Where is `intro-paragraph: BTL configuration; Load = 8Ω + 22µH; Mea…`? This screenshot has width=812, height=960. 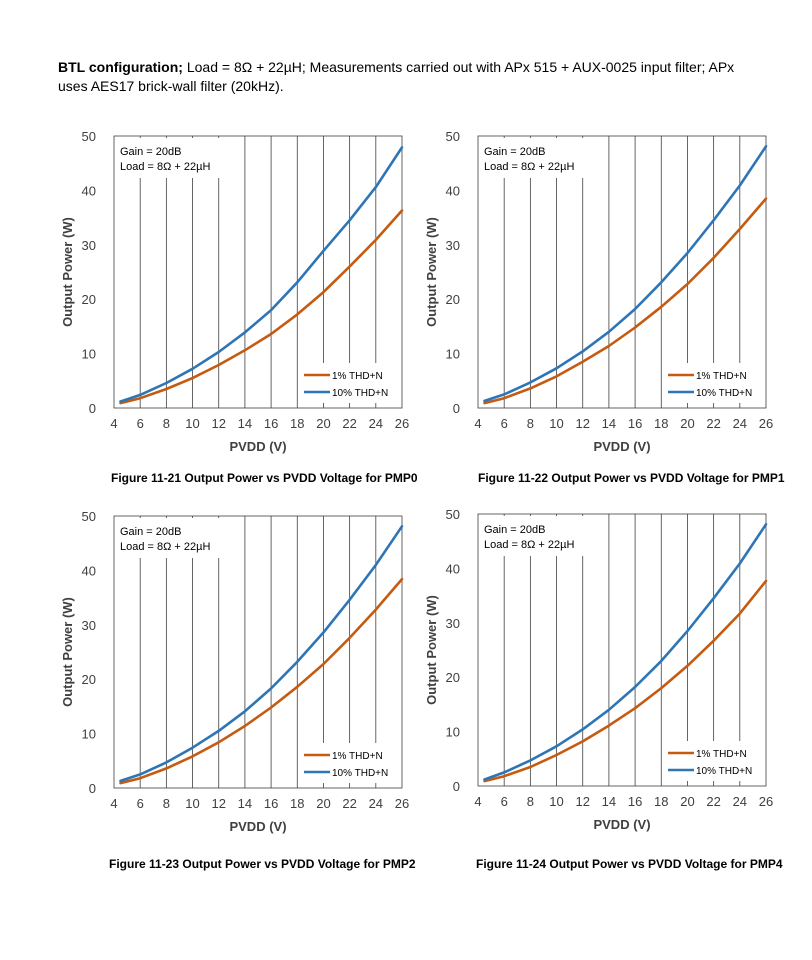
intro-paragraph: BTL configuration; Load = 8Ω + 22µH; Mea… is located at coordinates (408, 77).